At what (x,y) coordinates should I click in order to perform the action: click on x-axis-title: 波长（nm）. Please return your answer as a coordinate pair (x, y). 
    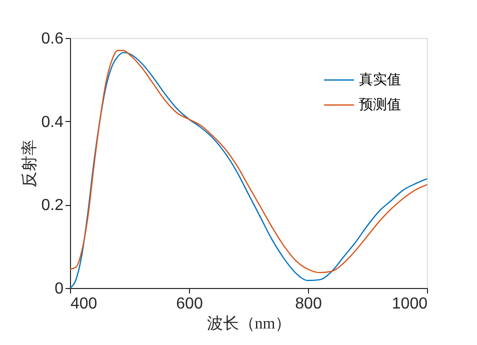
    Looking at the image, I should click on (249, 323).